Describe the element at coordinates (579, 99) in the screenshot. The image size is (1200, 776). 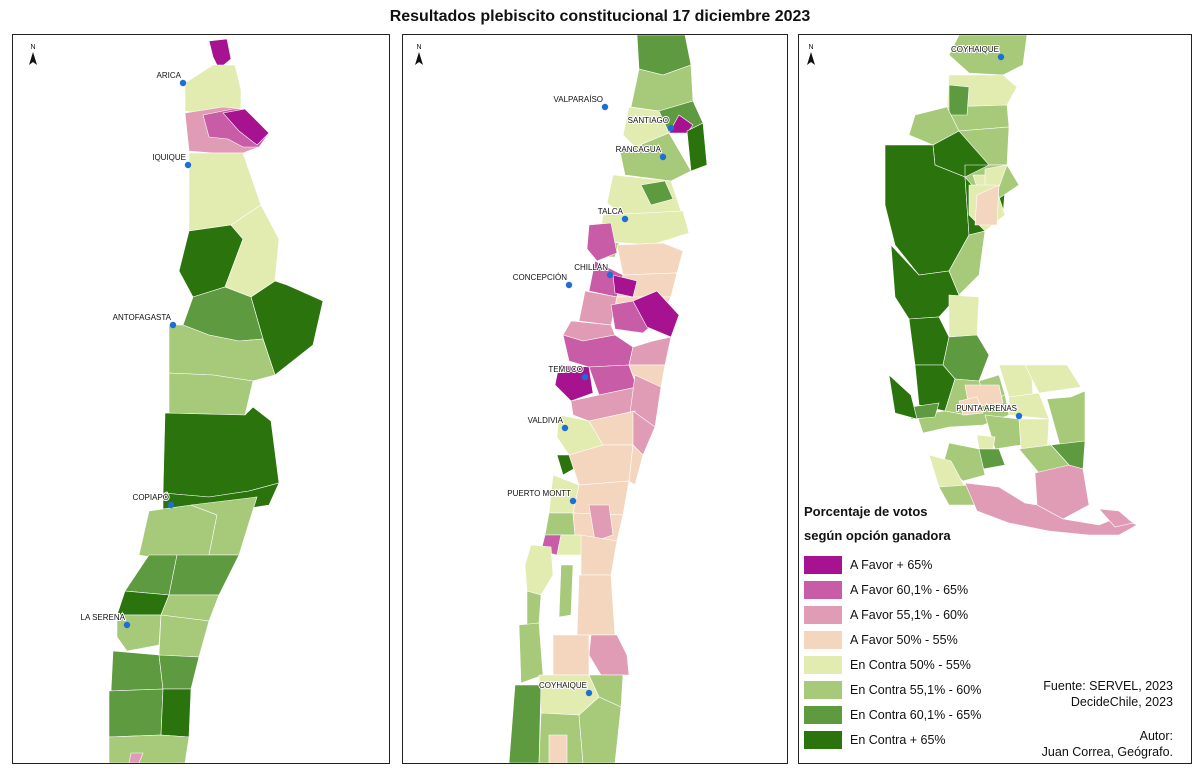
I see `city-label: VALPARAÍSO` at that location.